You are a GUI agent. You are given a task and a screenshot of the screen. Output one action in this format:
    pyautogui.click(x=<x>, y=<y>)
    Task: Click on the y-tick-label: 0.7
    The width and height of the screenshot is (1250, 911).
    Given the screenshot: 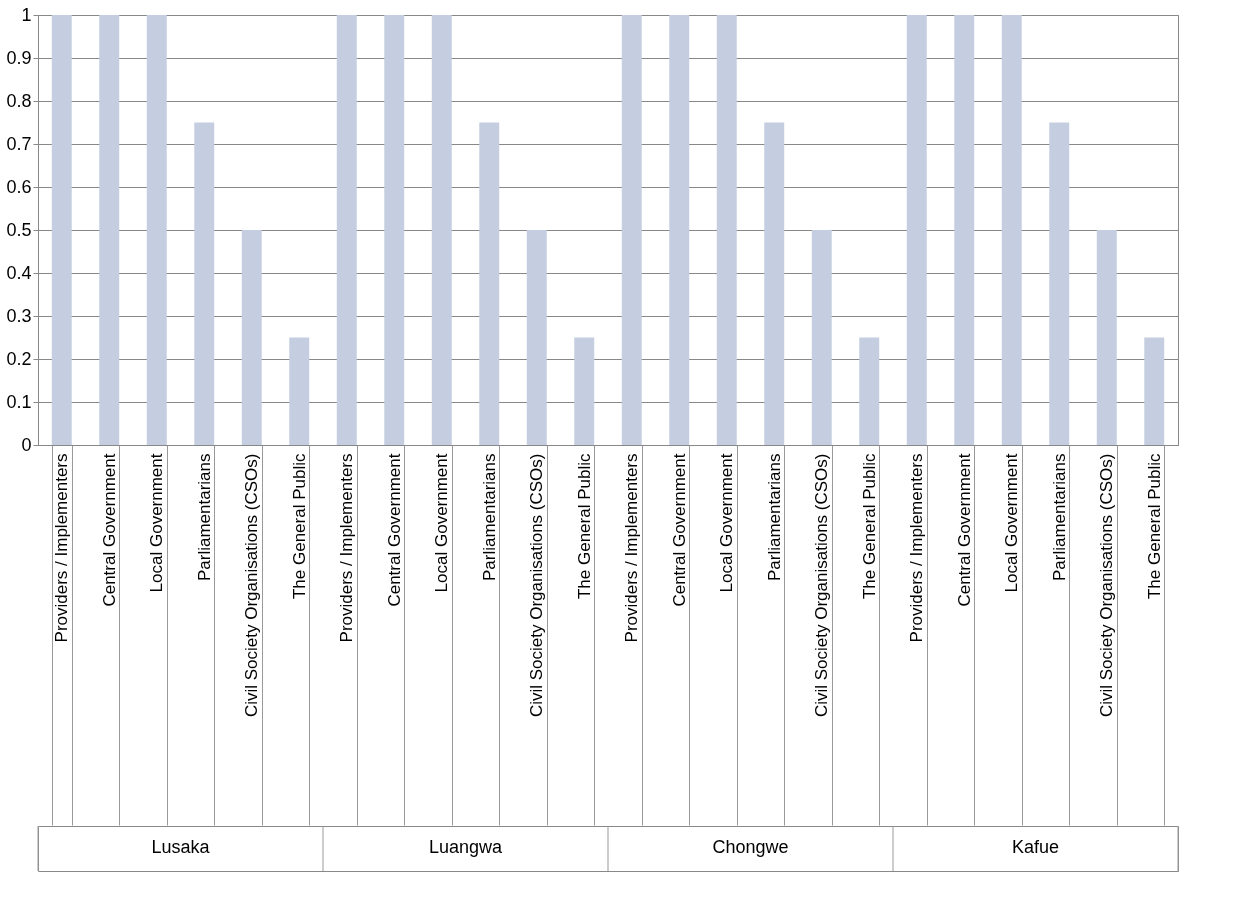 What is the action you would take?
    pyautogui.click(x=19, y=143)
    